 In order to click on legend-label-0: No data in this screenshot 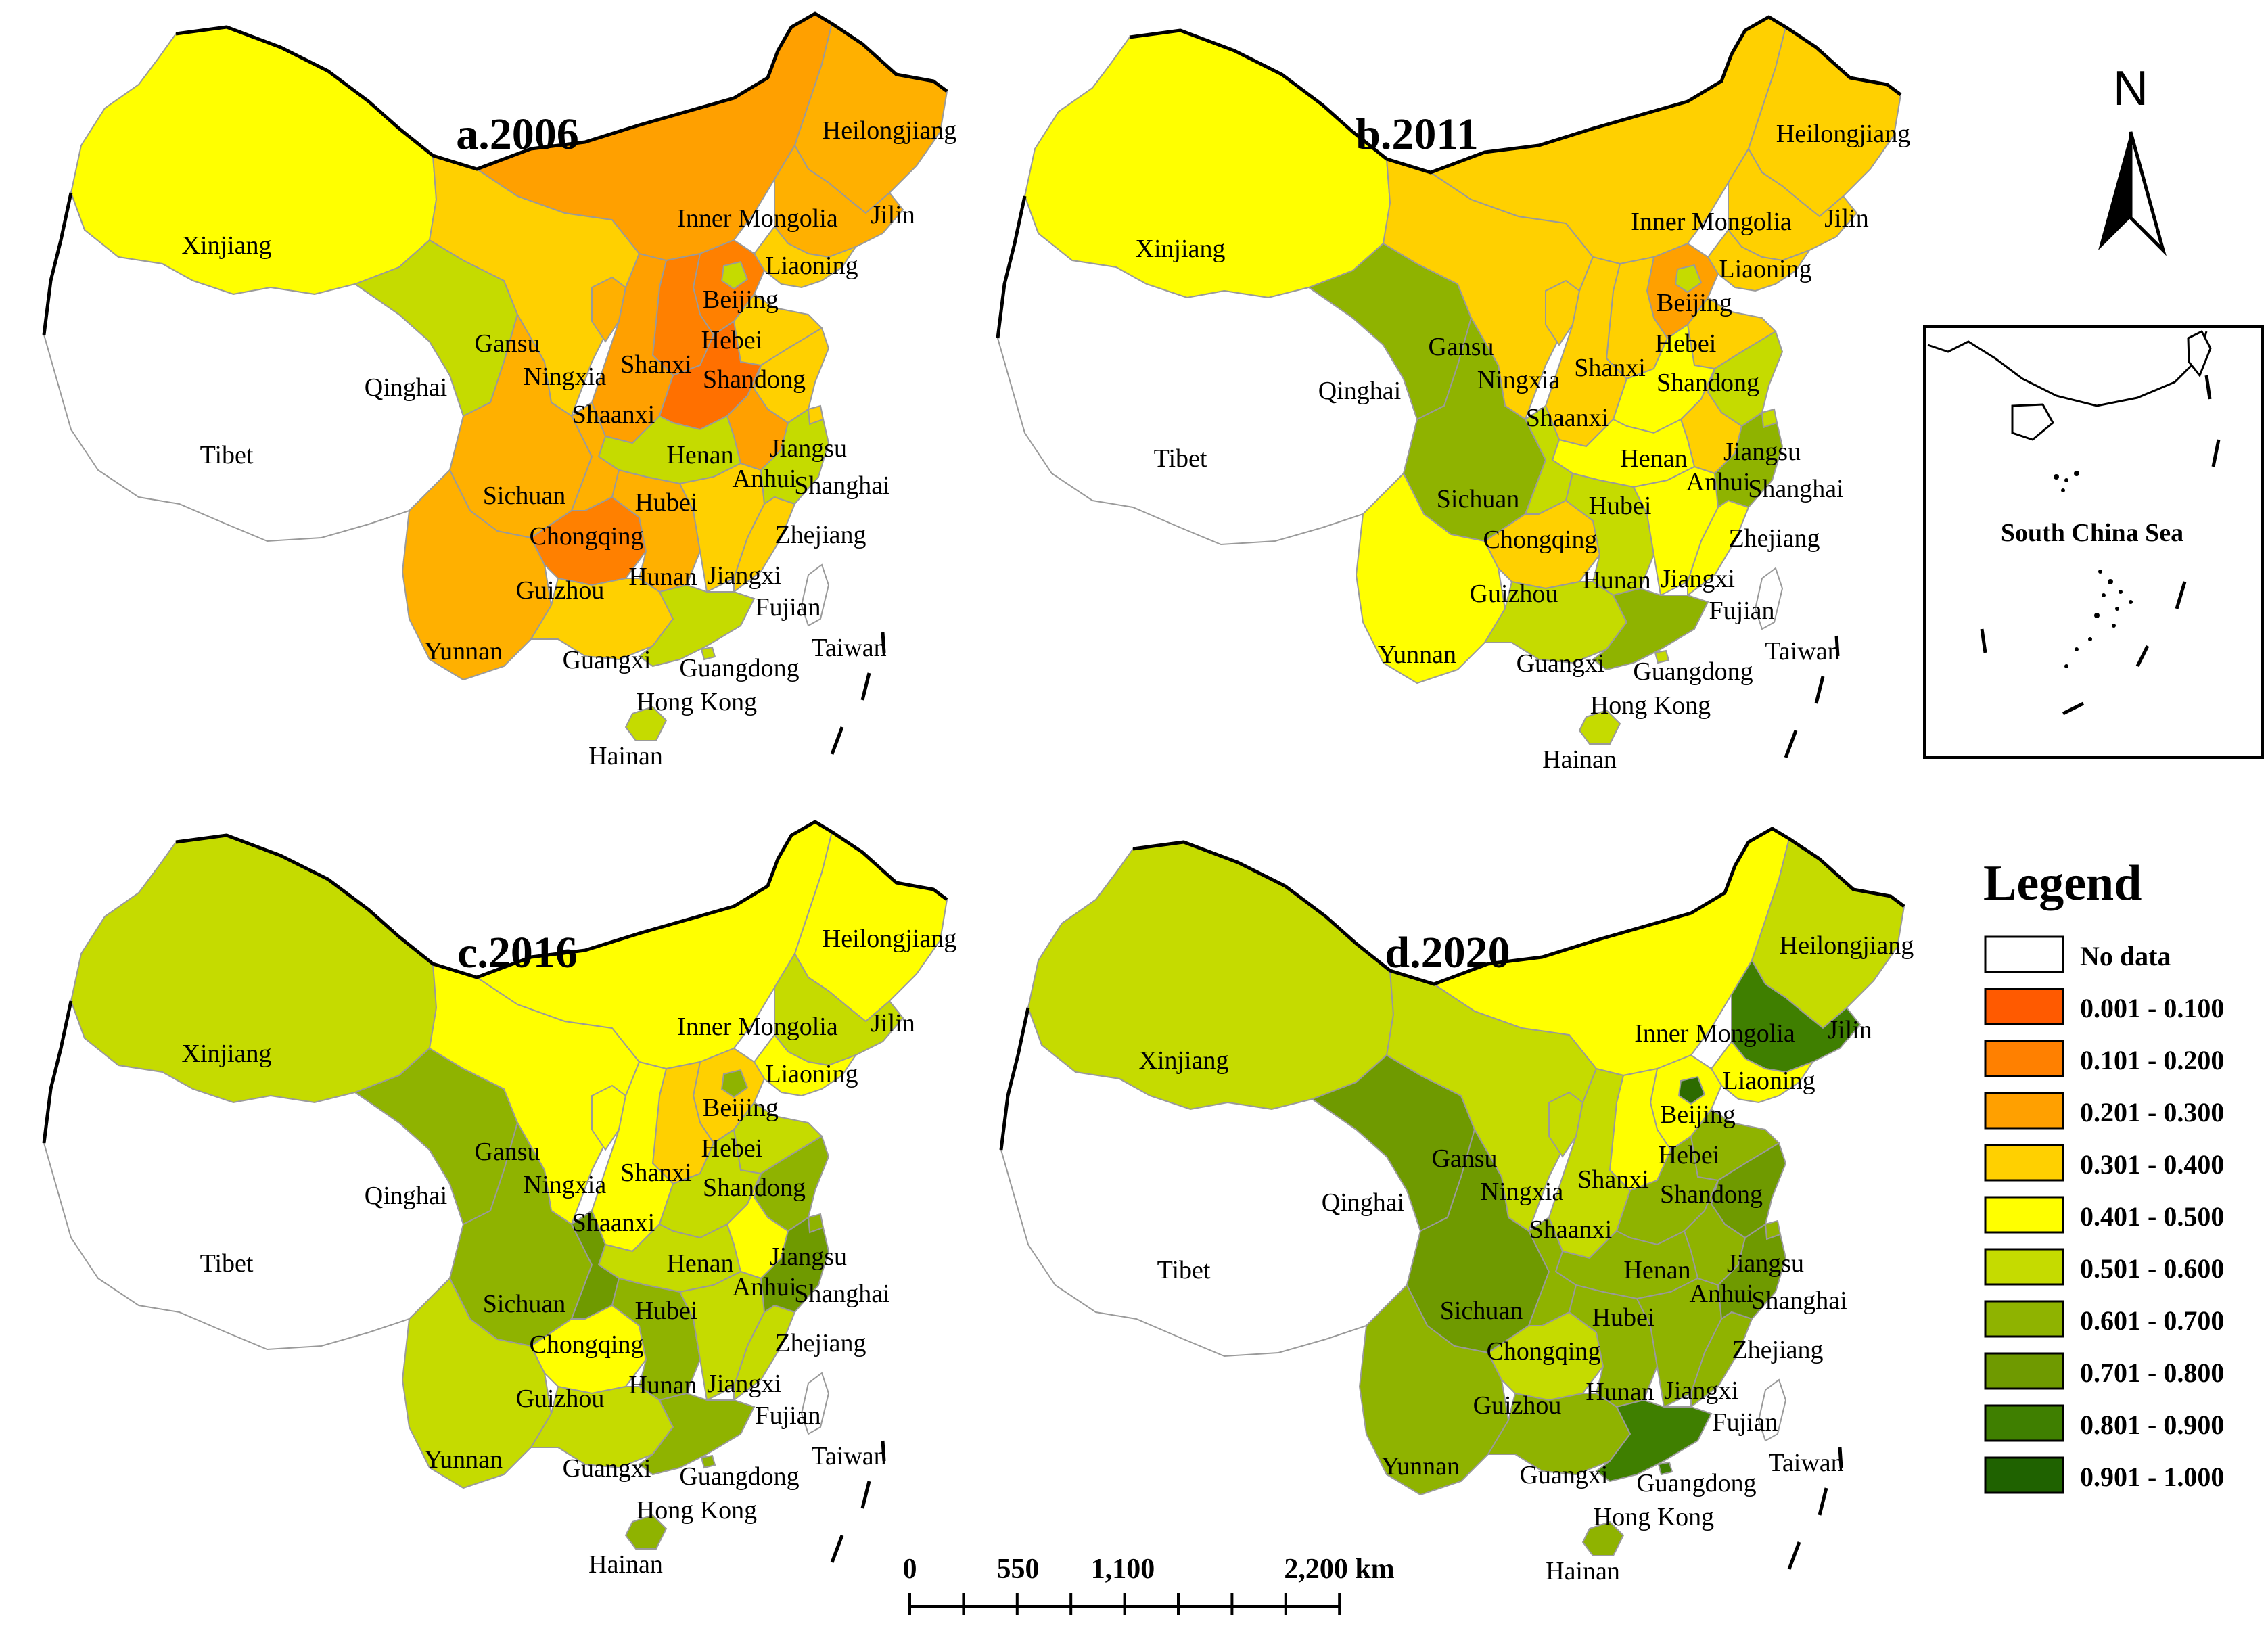, I will do `click(2125, 956)`.